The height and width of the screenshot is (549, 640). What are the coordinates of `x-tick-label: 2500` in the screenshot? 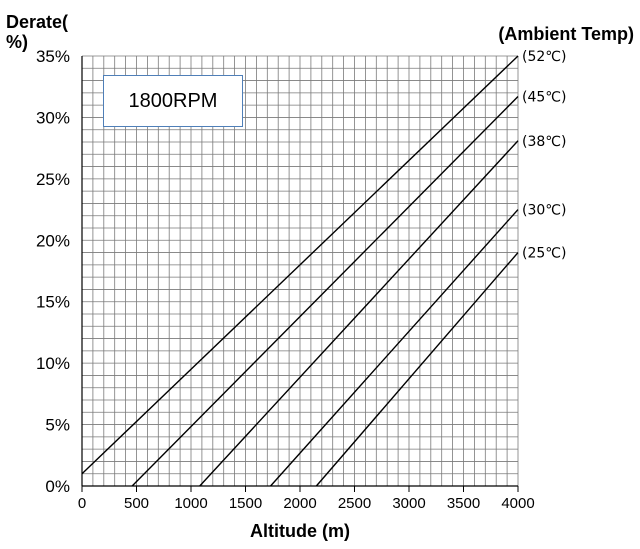 It's located at (354, 503).